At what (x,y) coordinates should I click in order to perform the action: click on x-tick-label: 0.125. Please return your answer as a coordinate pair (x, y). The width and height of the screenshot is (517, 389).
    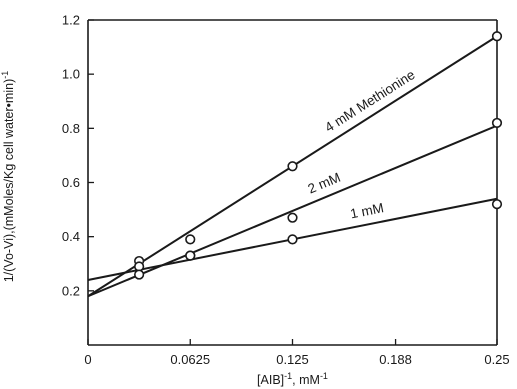
    Looking at the image, I should click on (292, 359).